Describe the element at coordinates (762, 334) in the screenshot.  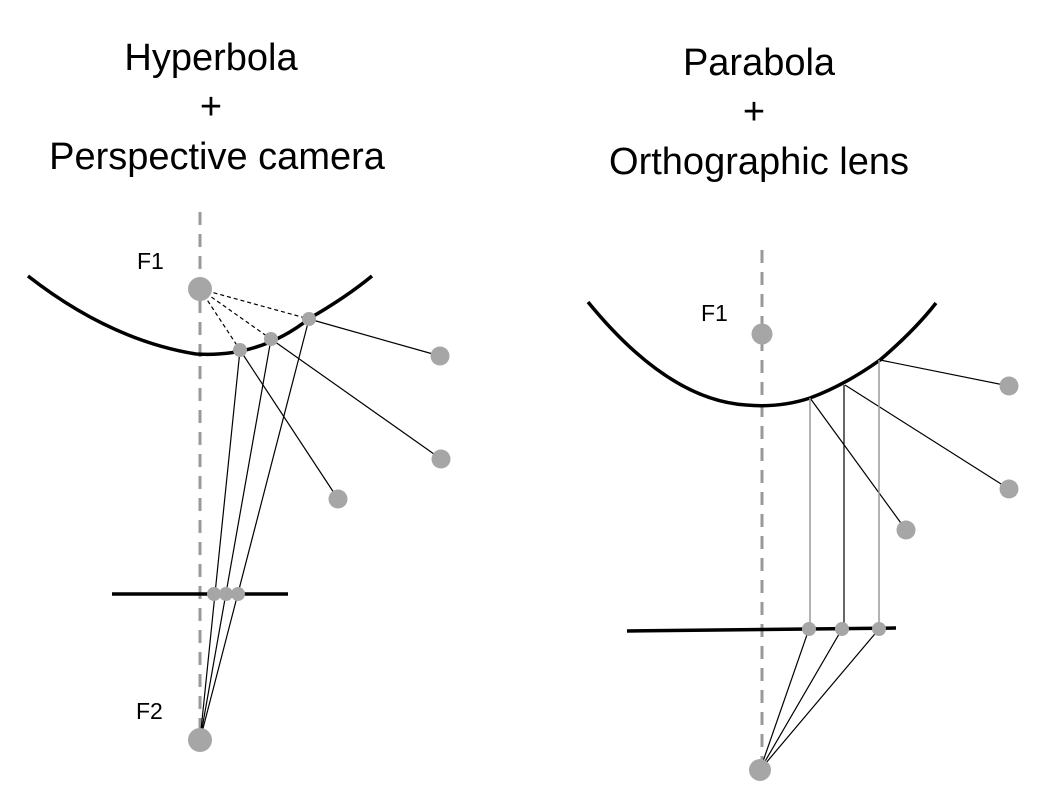
I see `parabola-focus-f1` at that location.